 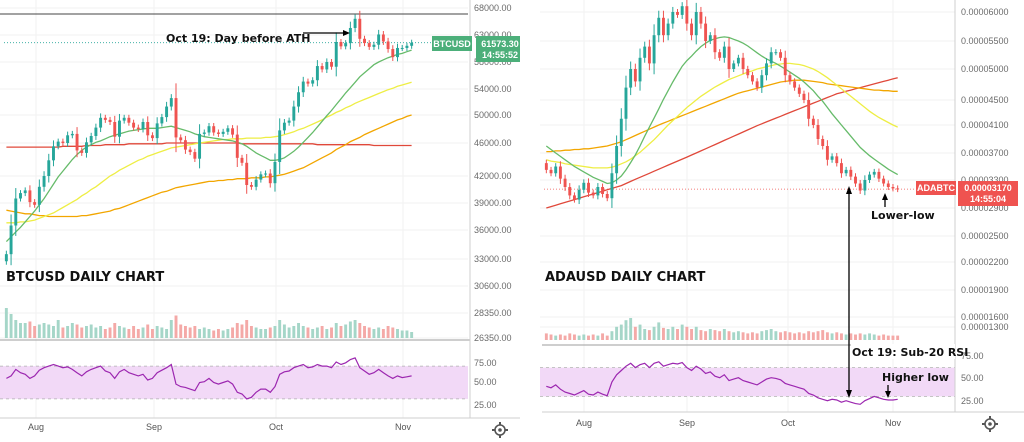 I want to click on price-tick-label: 0.00006000, so click(x=985, y=12).